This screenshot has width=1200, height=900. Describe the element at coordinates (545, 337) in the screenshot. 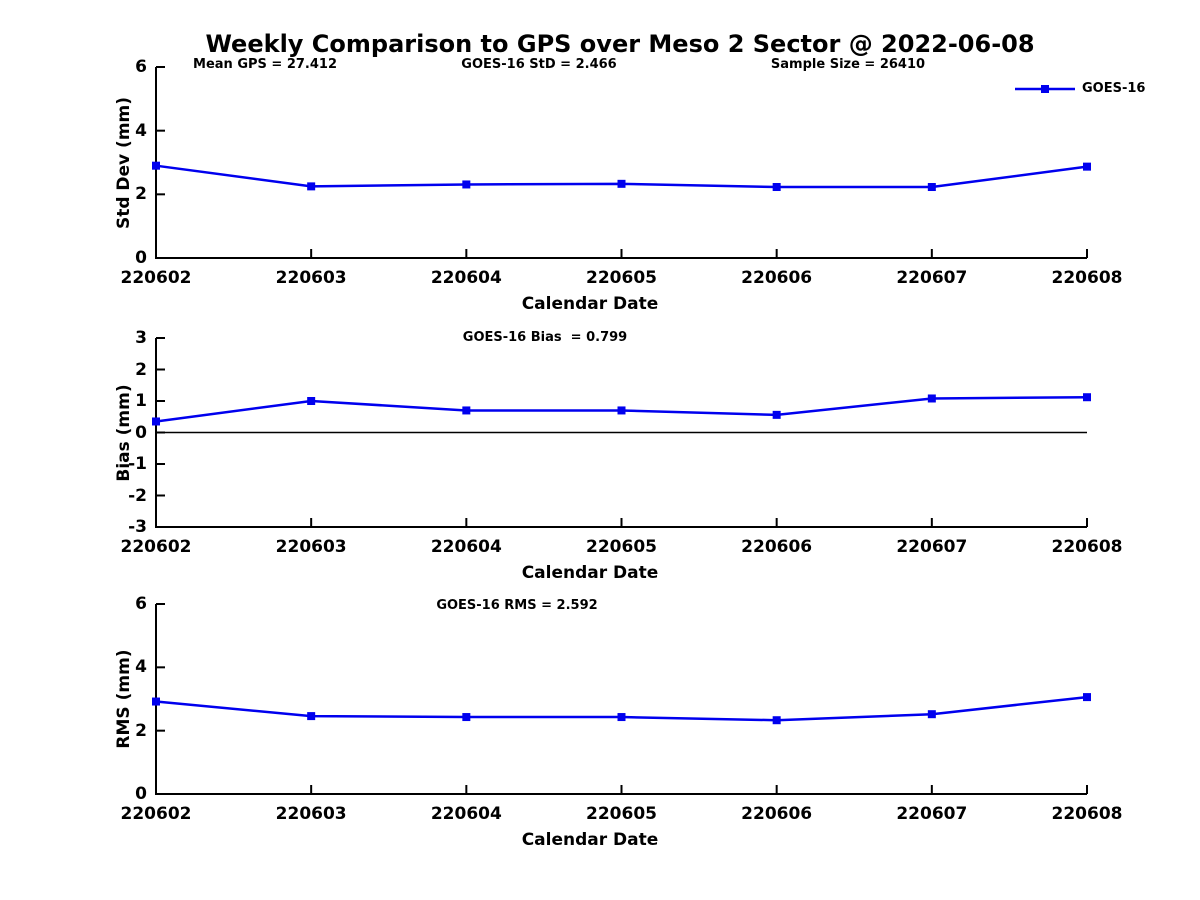

I see `annotation: GOES-16 Bias = 0.799` at that location.